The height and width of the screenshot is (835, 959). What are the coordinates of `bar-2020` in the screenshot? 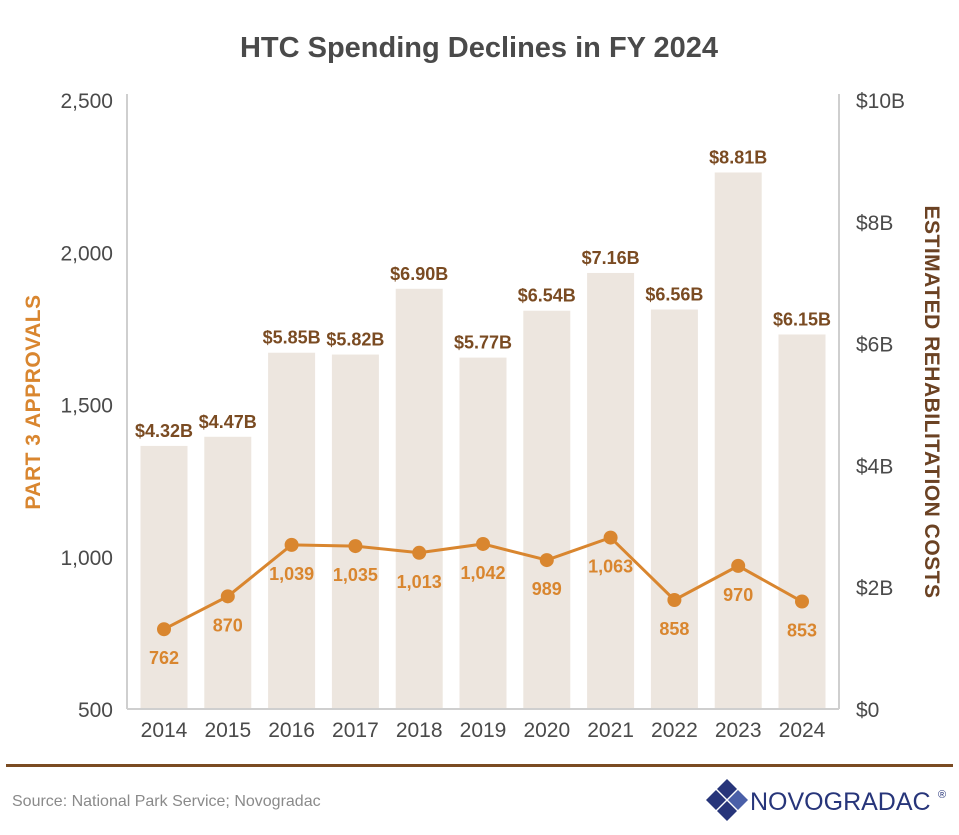 It's located at (547, 509).